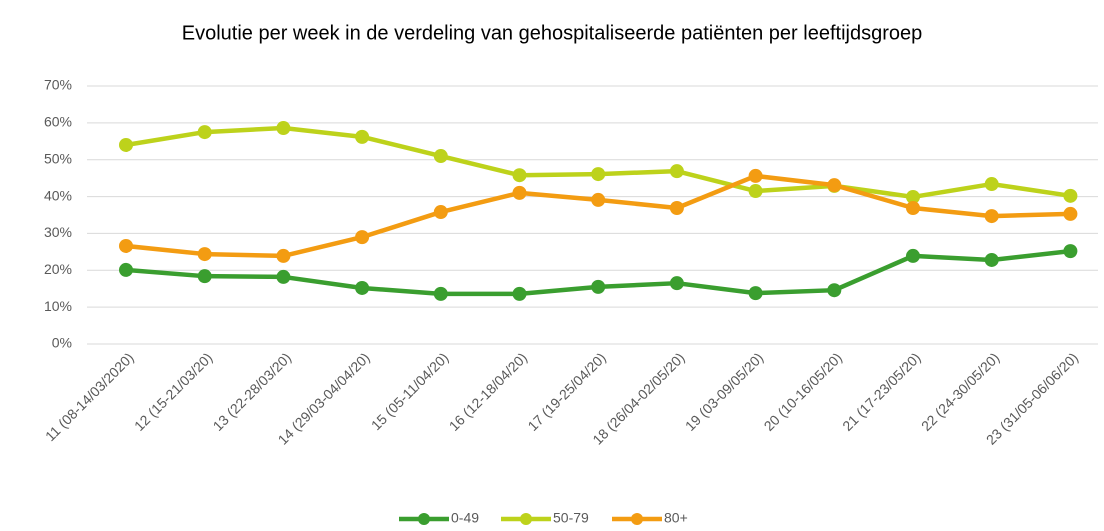  Describe the element at coordinates (881, 391) in the screenshot. I see `x-tick-label: 21 (17-23/05/20)` at that location.